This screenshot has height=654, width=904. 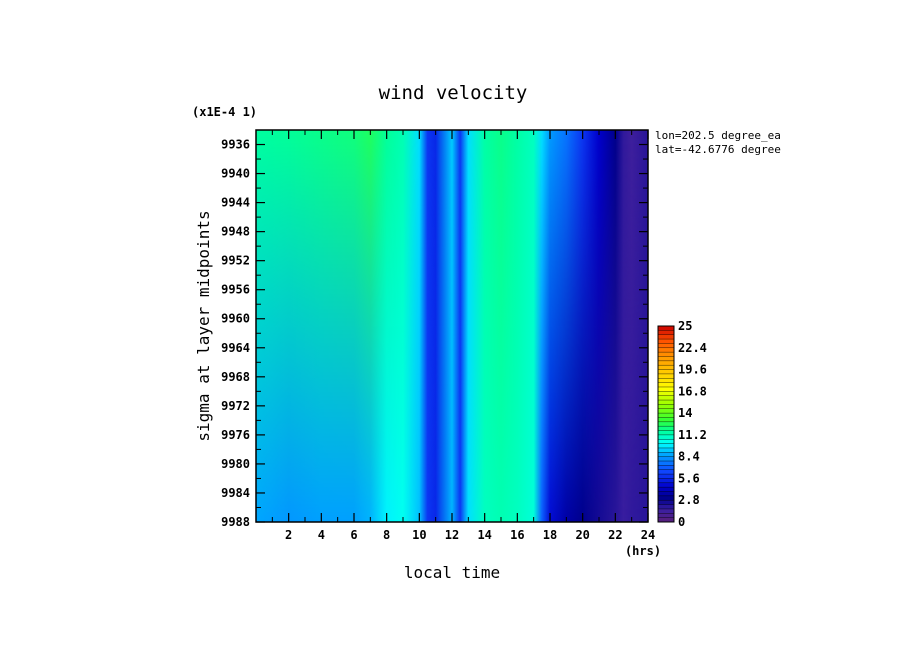 What do you see at coordinates (582, 535) in the screenshot?
I see `x-tick-label: 20` at bounding box center [582, 535].